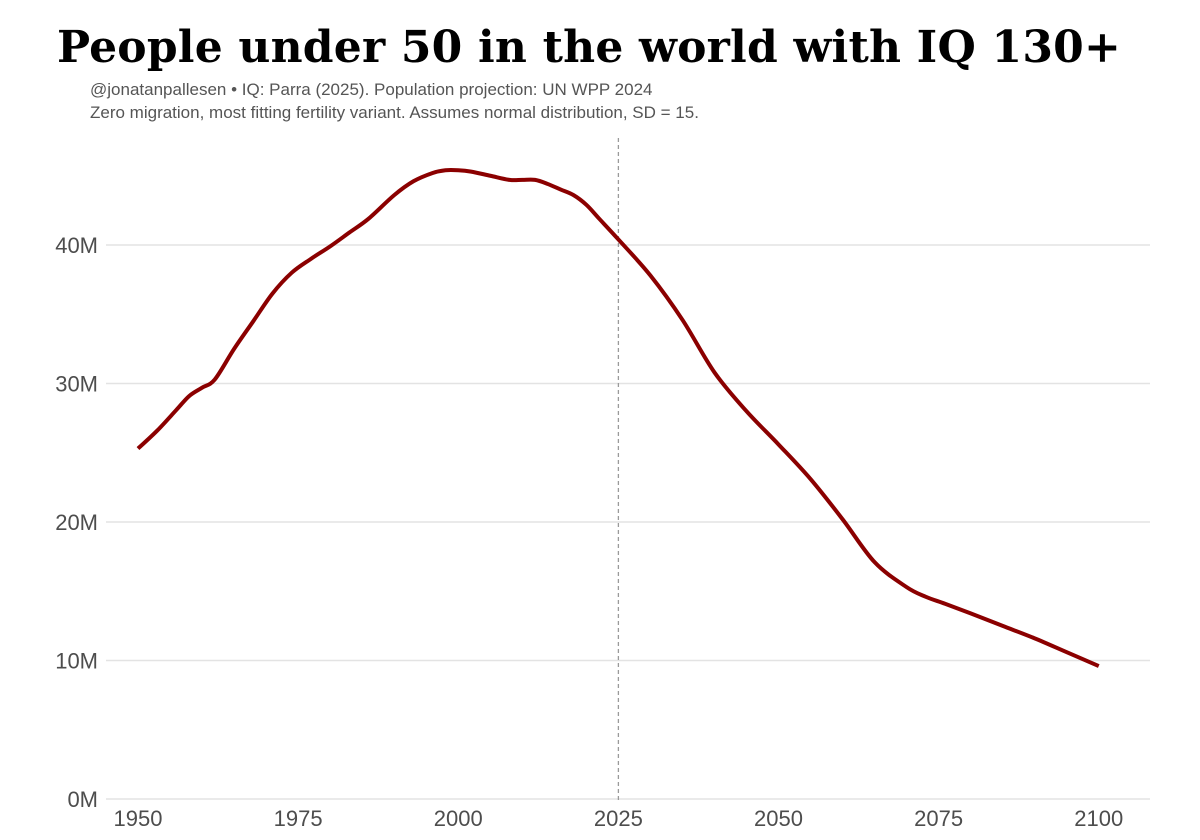 The image size is (1200, 840). I want to click on x-tick-label: 2025, so click(618, 818).